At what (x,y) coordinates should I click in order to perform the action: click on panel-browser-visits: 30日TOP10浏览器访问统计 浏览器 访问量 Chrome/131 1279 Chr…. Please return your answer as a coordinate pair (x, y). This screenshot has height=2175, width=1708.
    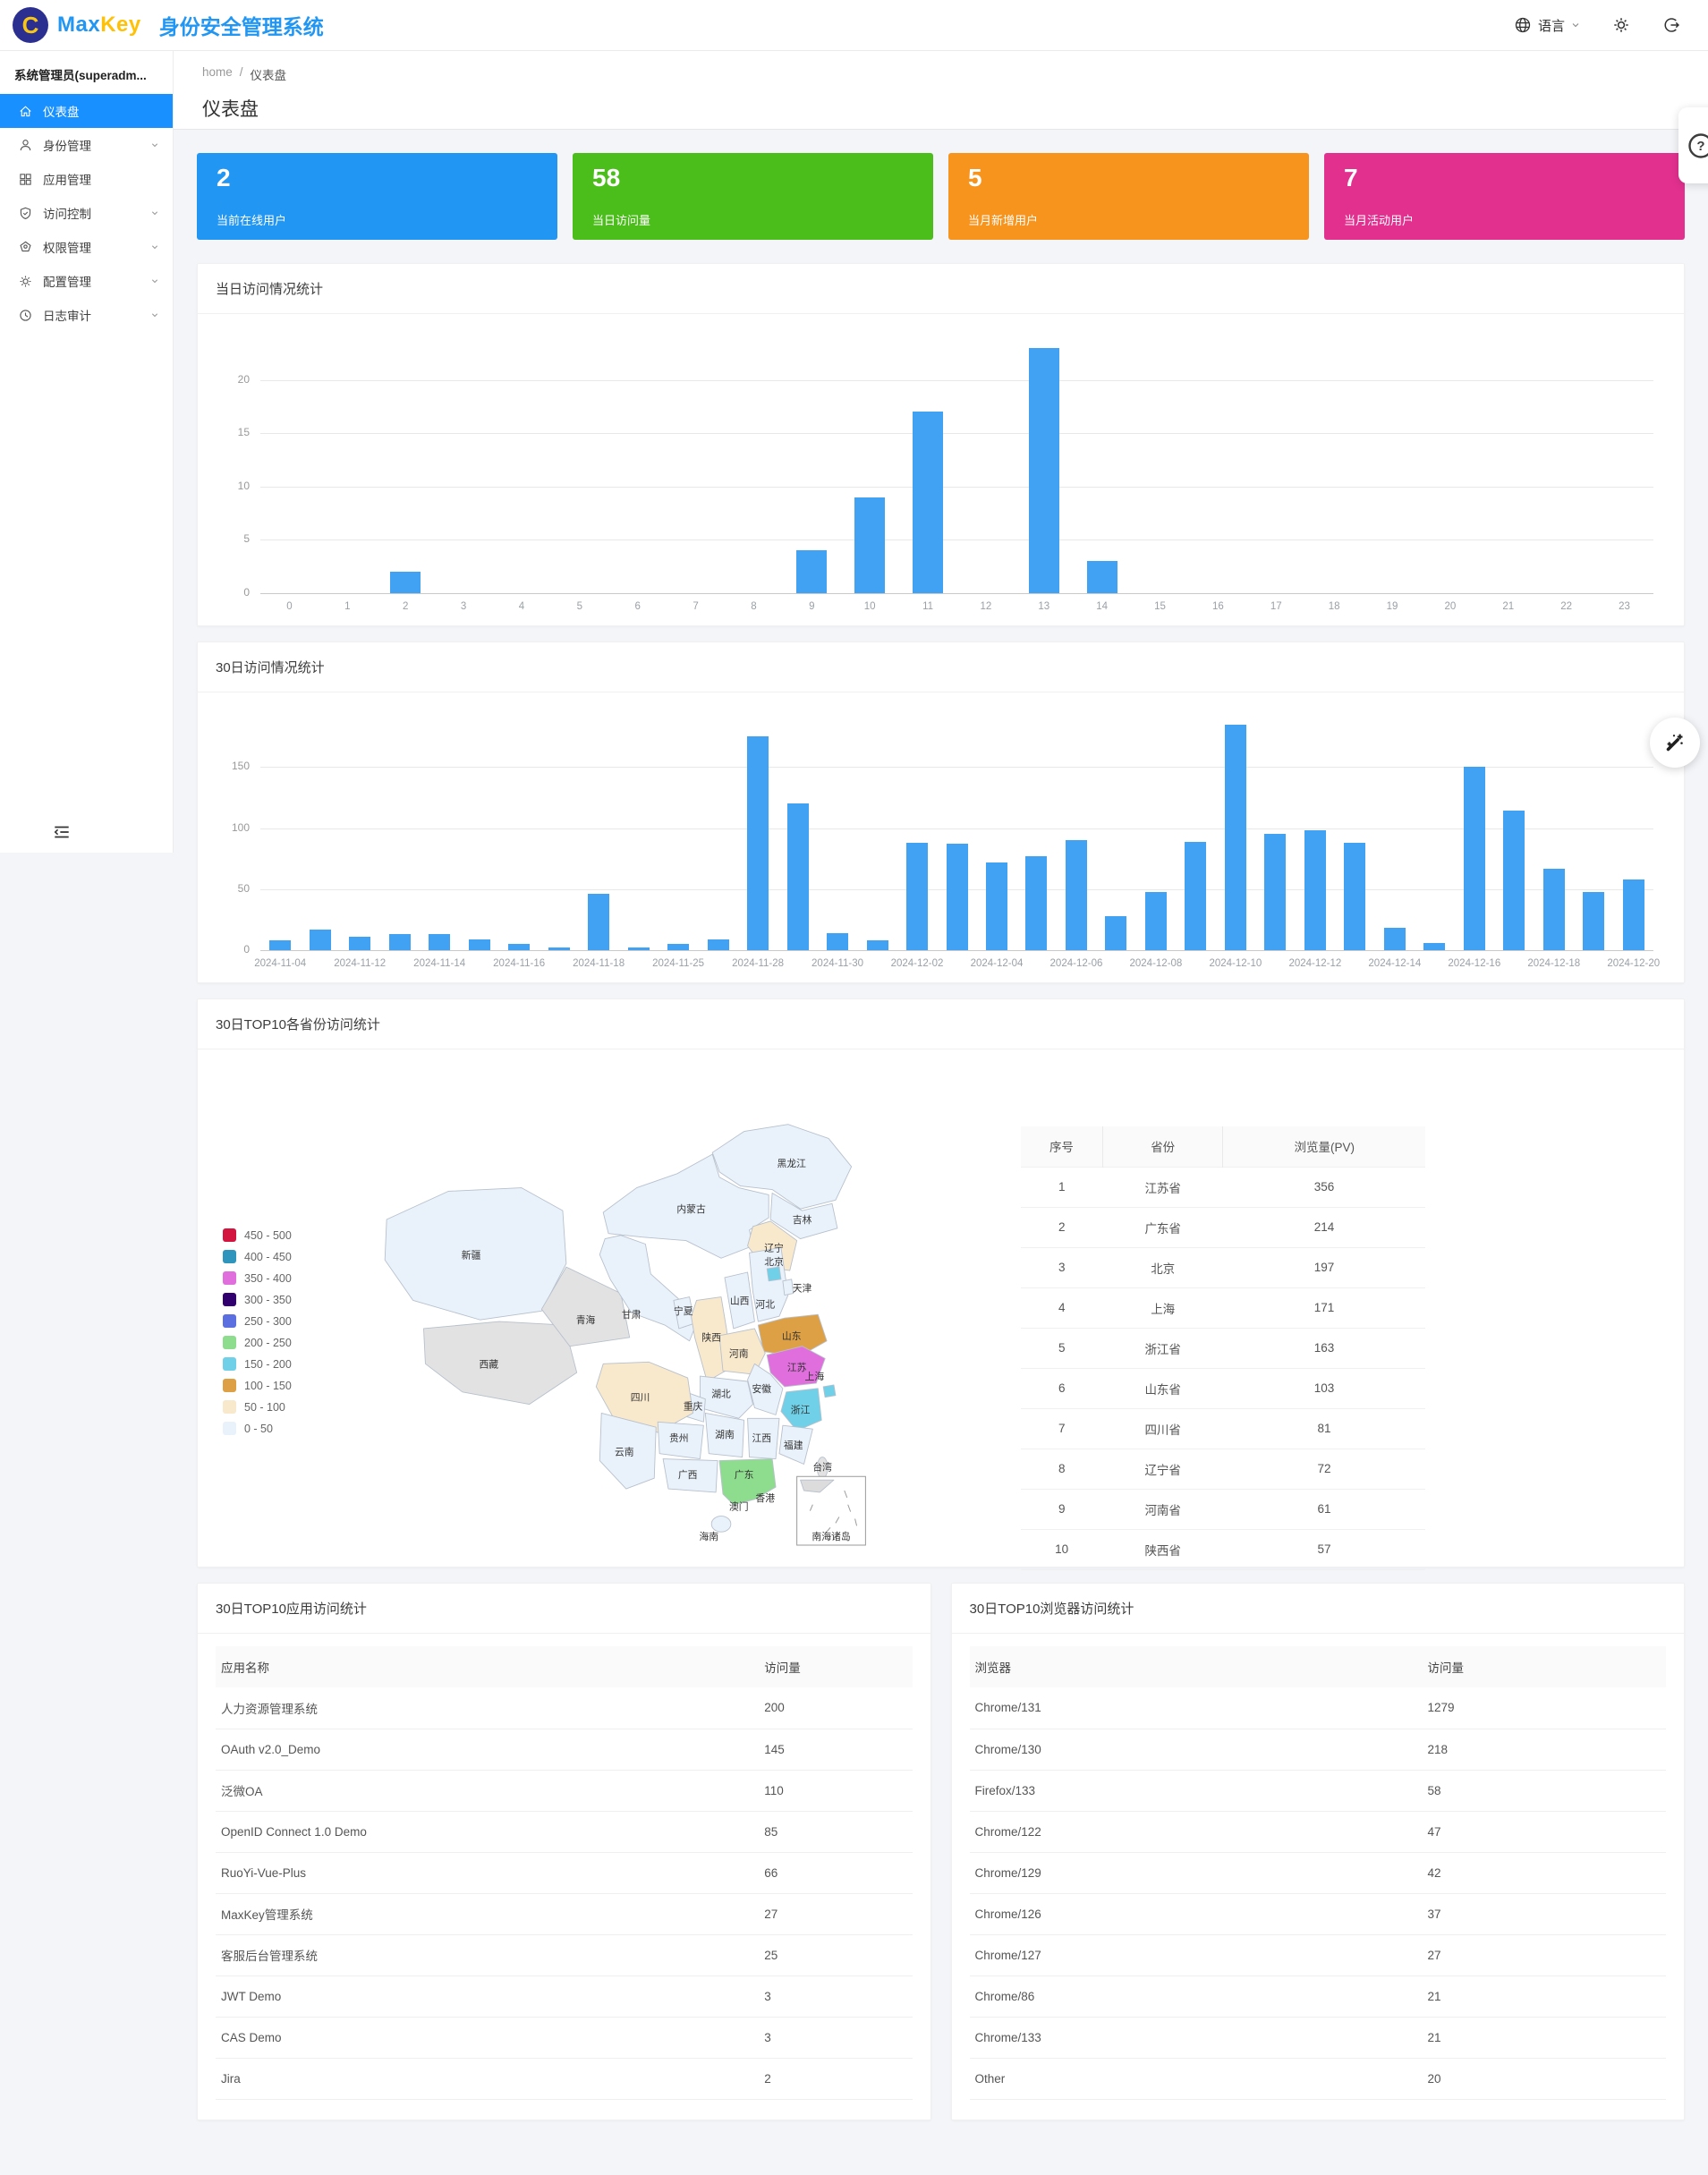
    Looking at the image, I should click on (1317, 1851).